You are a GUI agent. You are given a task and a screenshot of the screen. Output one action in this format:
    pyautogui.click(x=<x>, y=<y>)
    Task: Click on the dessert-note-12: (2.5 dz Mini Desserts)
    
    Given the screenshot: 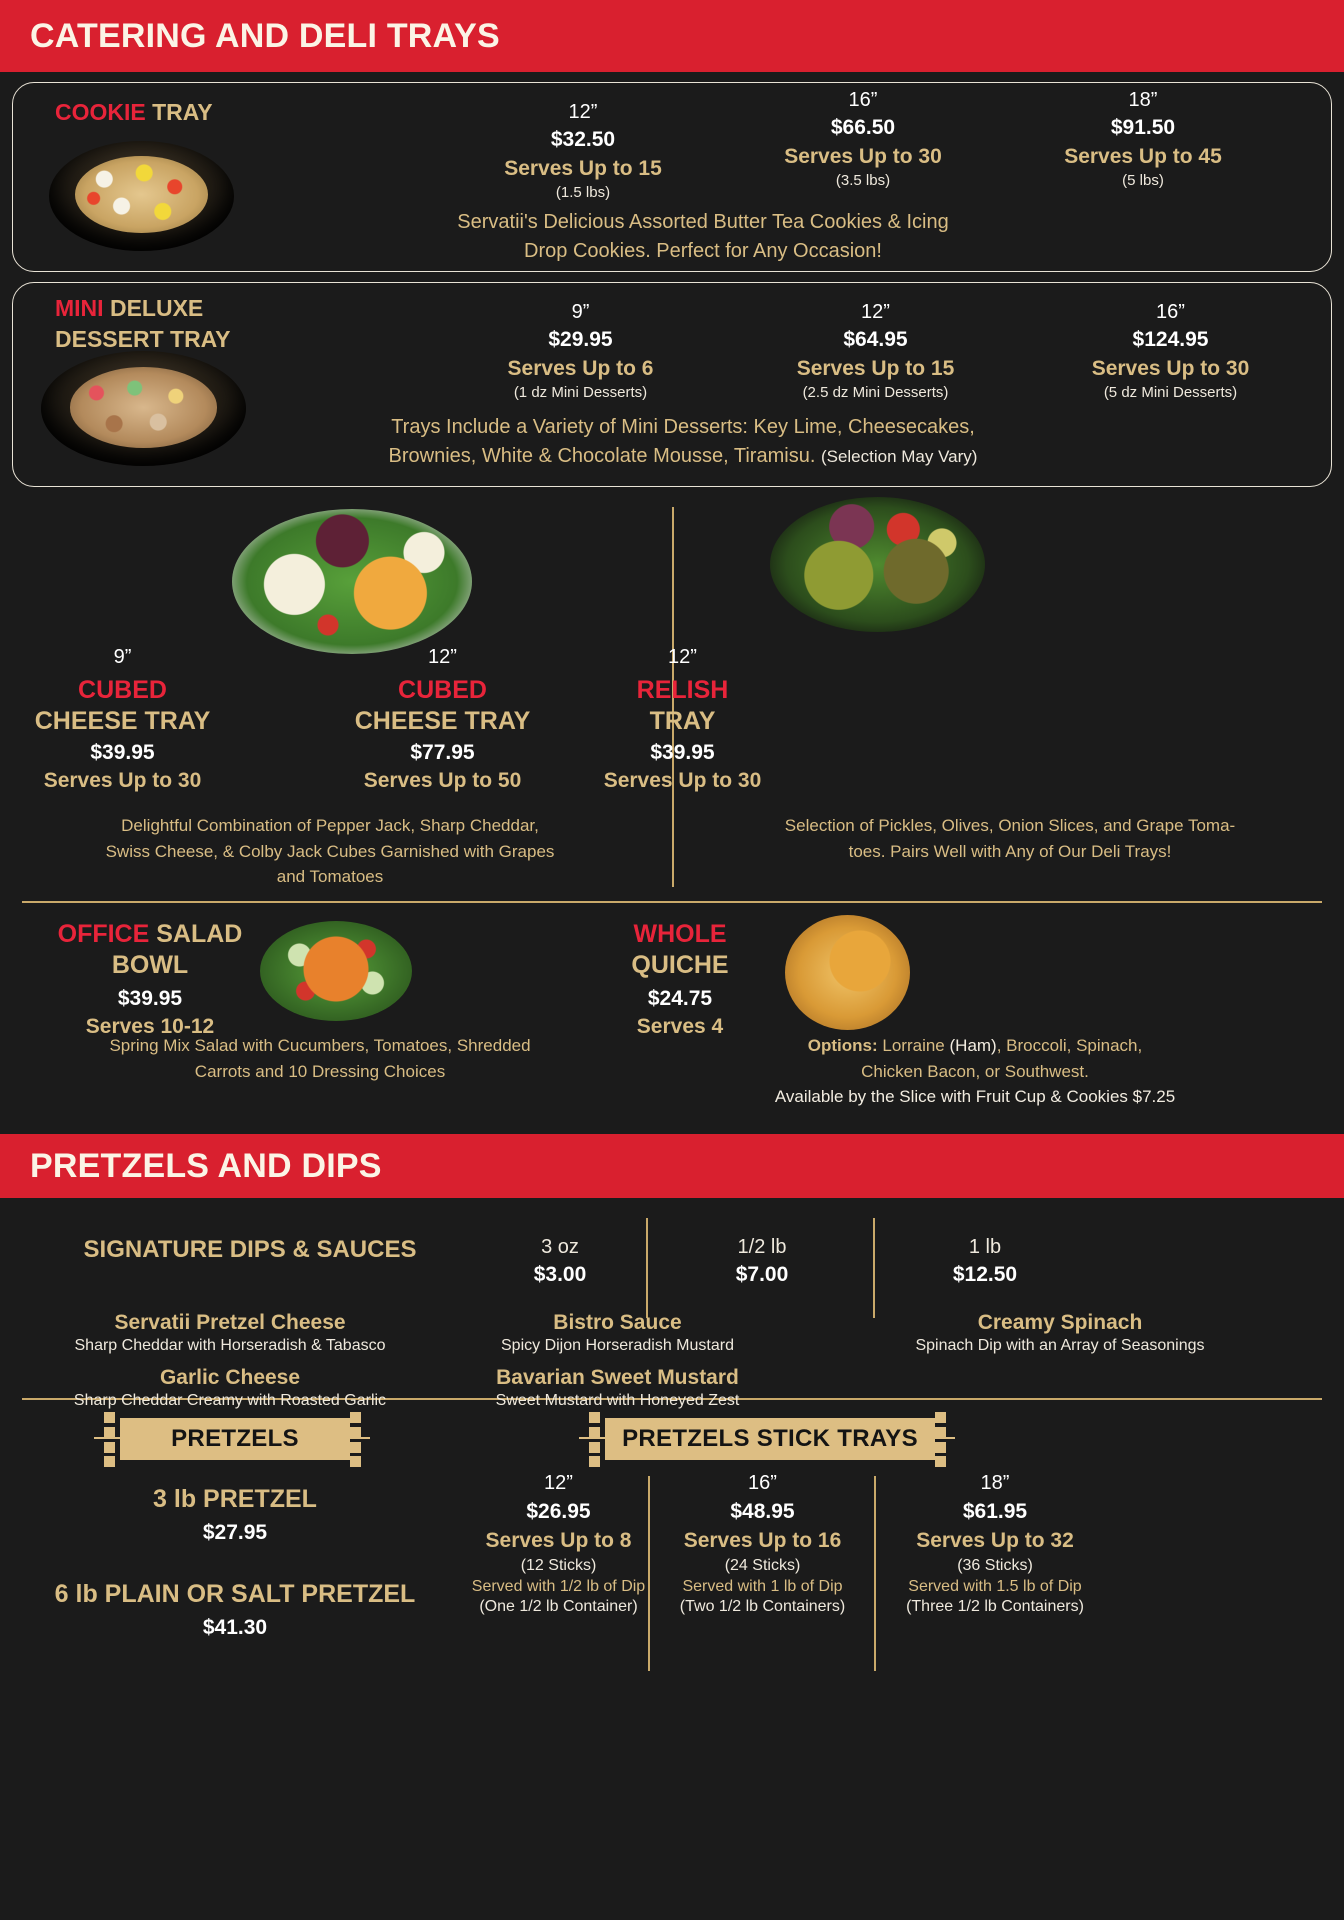 What is the action you would take?
    pyautogui.click(x=875, y=392)
    